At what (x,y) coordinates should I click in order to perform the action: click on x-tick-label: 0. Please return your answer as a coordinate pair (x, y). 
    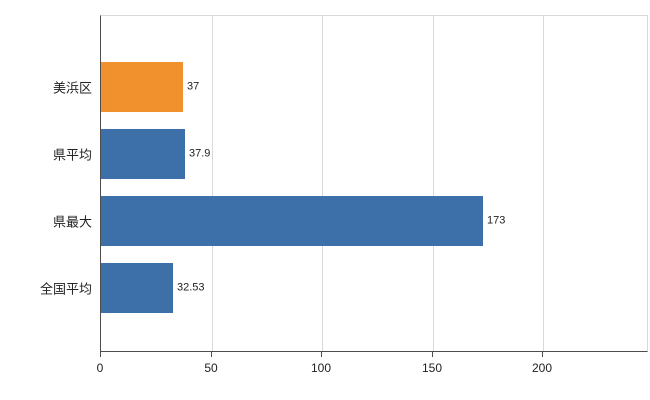
    Looking at the image, I should click on (100, 368).